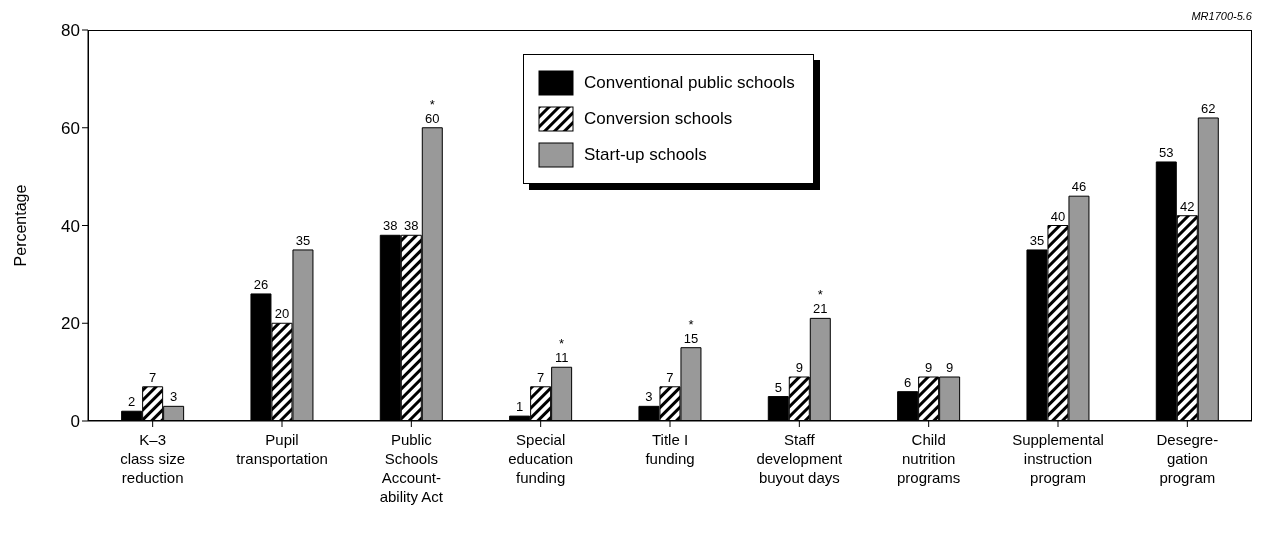 This screenshot has width=1272, height=539. What do you see at coordinates (820, 302) in the screenshot?
I see `data-label: * 21` at bounding box center [820, 302].